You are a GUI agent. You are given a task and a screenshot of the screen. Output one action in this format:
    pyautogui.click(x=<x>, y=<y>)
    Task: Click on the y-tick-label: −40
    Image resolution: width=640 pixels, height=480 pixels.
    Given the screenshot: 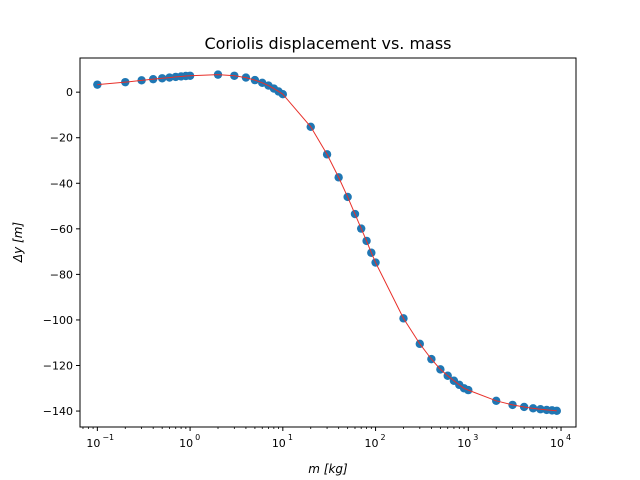 What is the action you would take?
    pyautogui.click(x=61, y=183)
    